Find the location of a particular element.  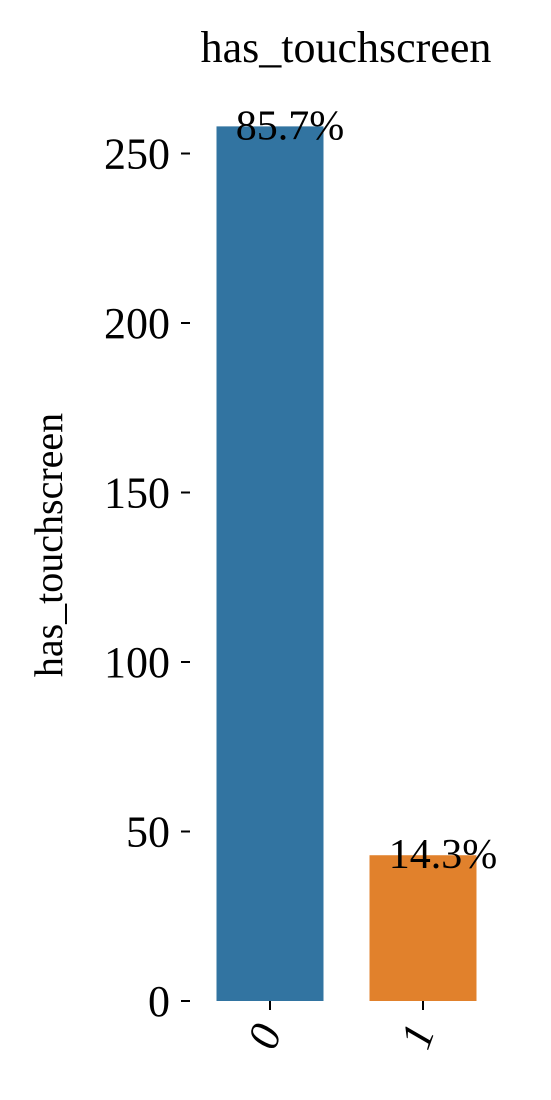

y-tick-label: 50 is located at coordinates (148, 832).